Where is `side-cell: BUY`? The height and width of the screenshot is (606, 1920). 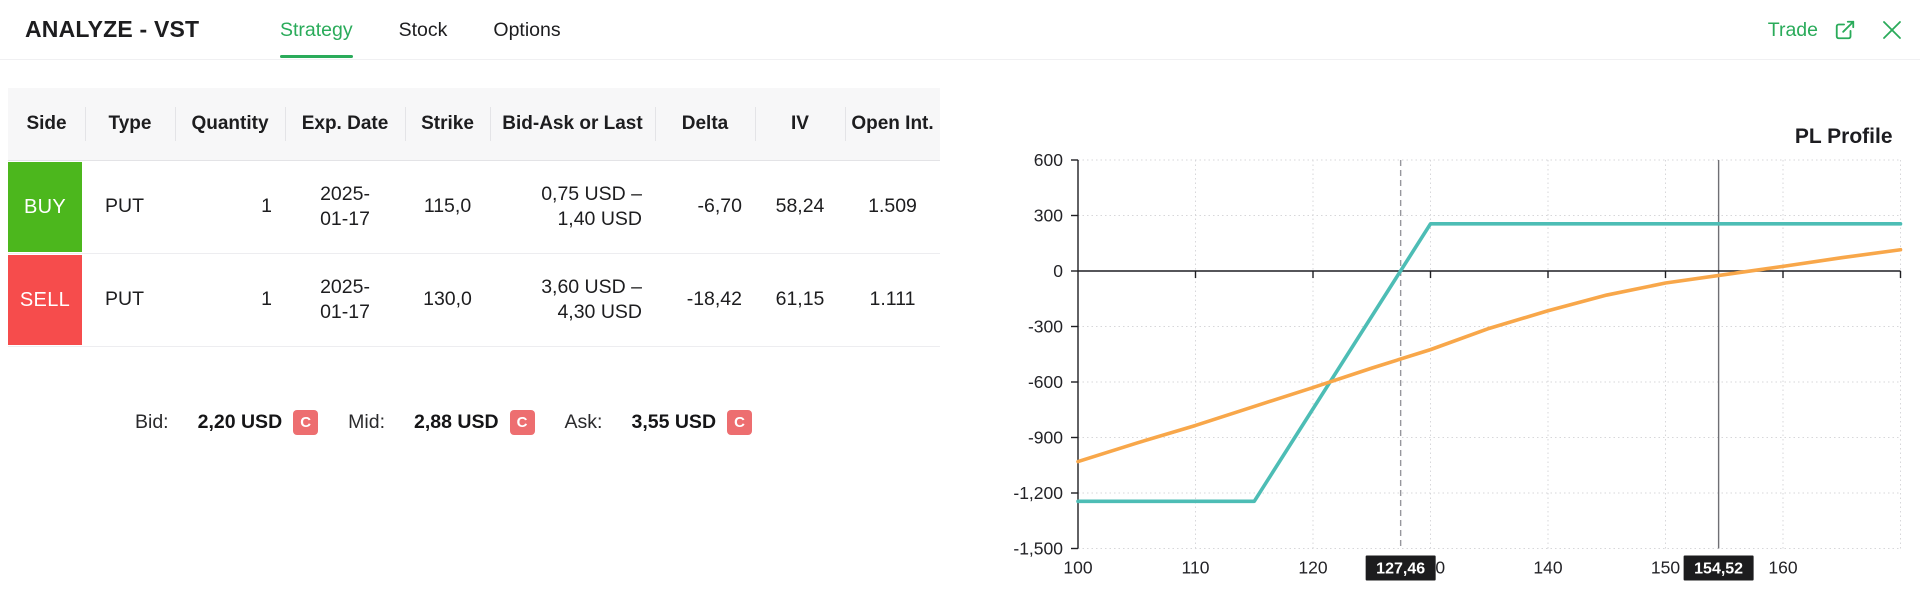
side-cell: BUY is located at coordinates (46, 207).